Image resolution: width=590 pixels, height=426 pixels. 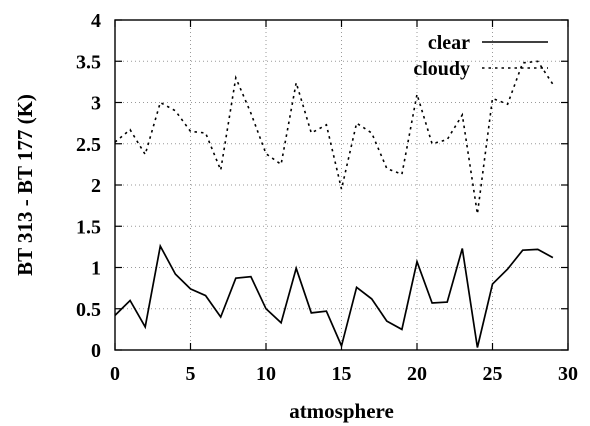 What do you see at coordinates (191, 374) in the screenshot?
I see `x-tick-label: 5` at bounding box center [191, 374].